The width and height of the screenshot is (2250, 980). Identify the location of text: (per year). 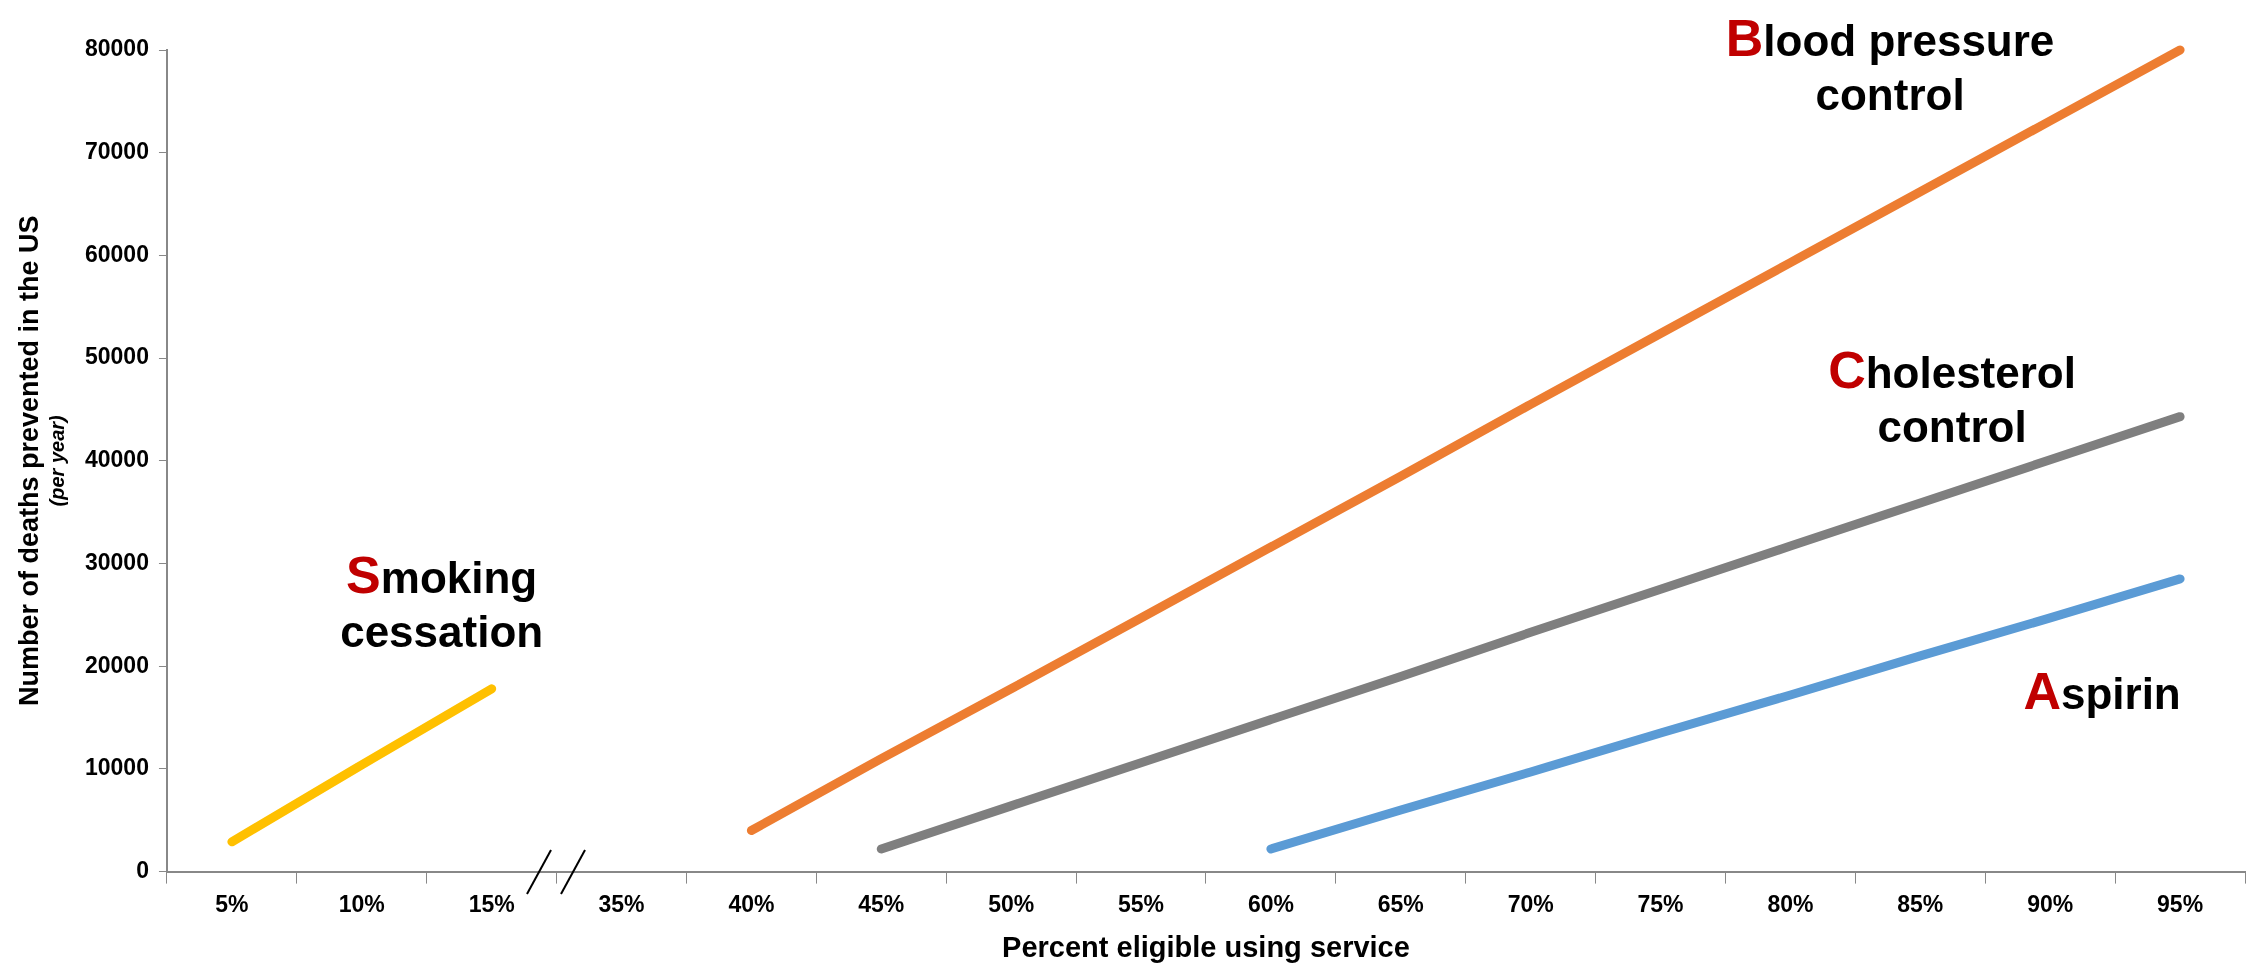
(57, 460).